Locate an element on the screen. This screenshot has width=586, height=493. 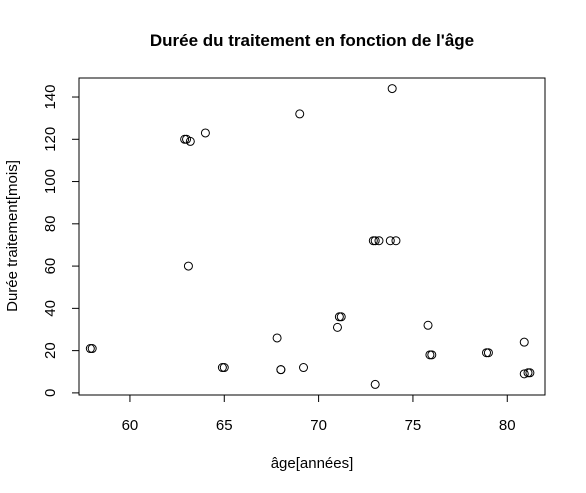
y-tick-label: 120 is located at coordinates (50, 139).